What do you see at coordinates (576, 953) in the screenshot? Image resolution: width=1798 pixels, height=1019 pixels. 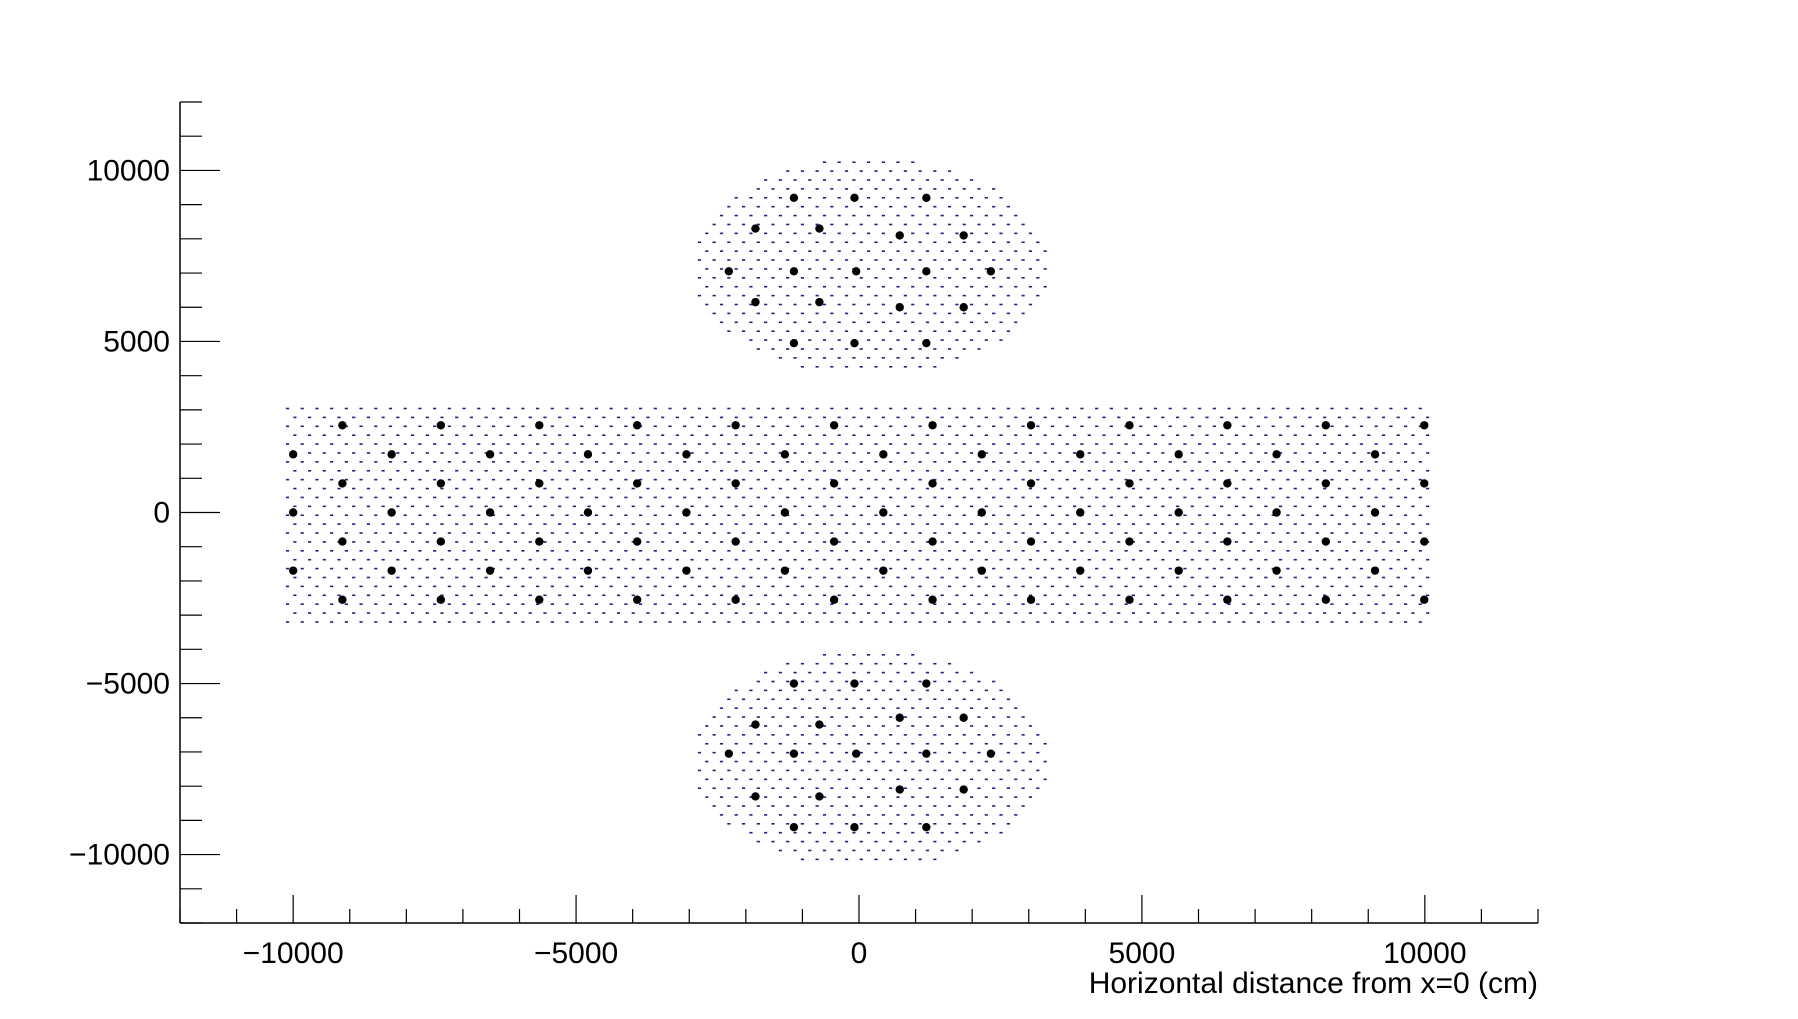 I see `x-tick-label: −5000` at bounding box center [576, 953].